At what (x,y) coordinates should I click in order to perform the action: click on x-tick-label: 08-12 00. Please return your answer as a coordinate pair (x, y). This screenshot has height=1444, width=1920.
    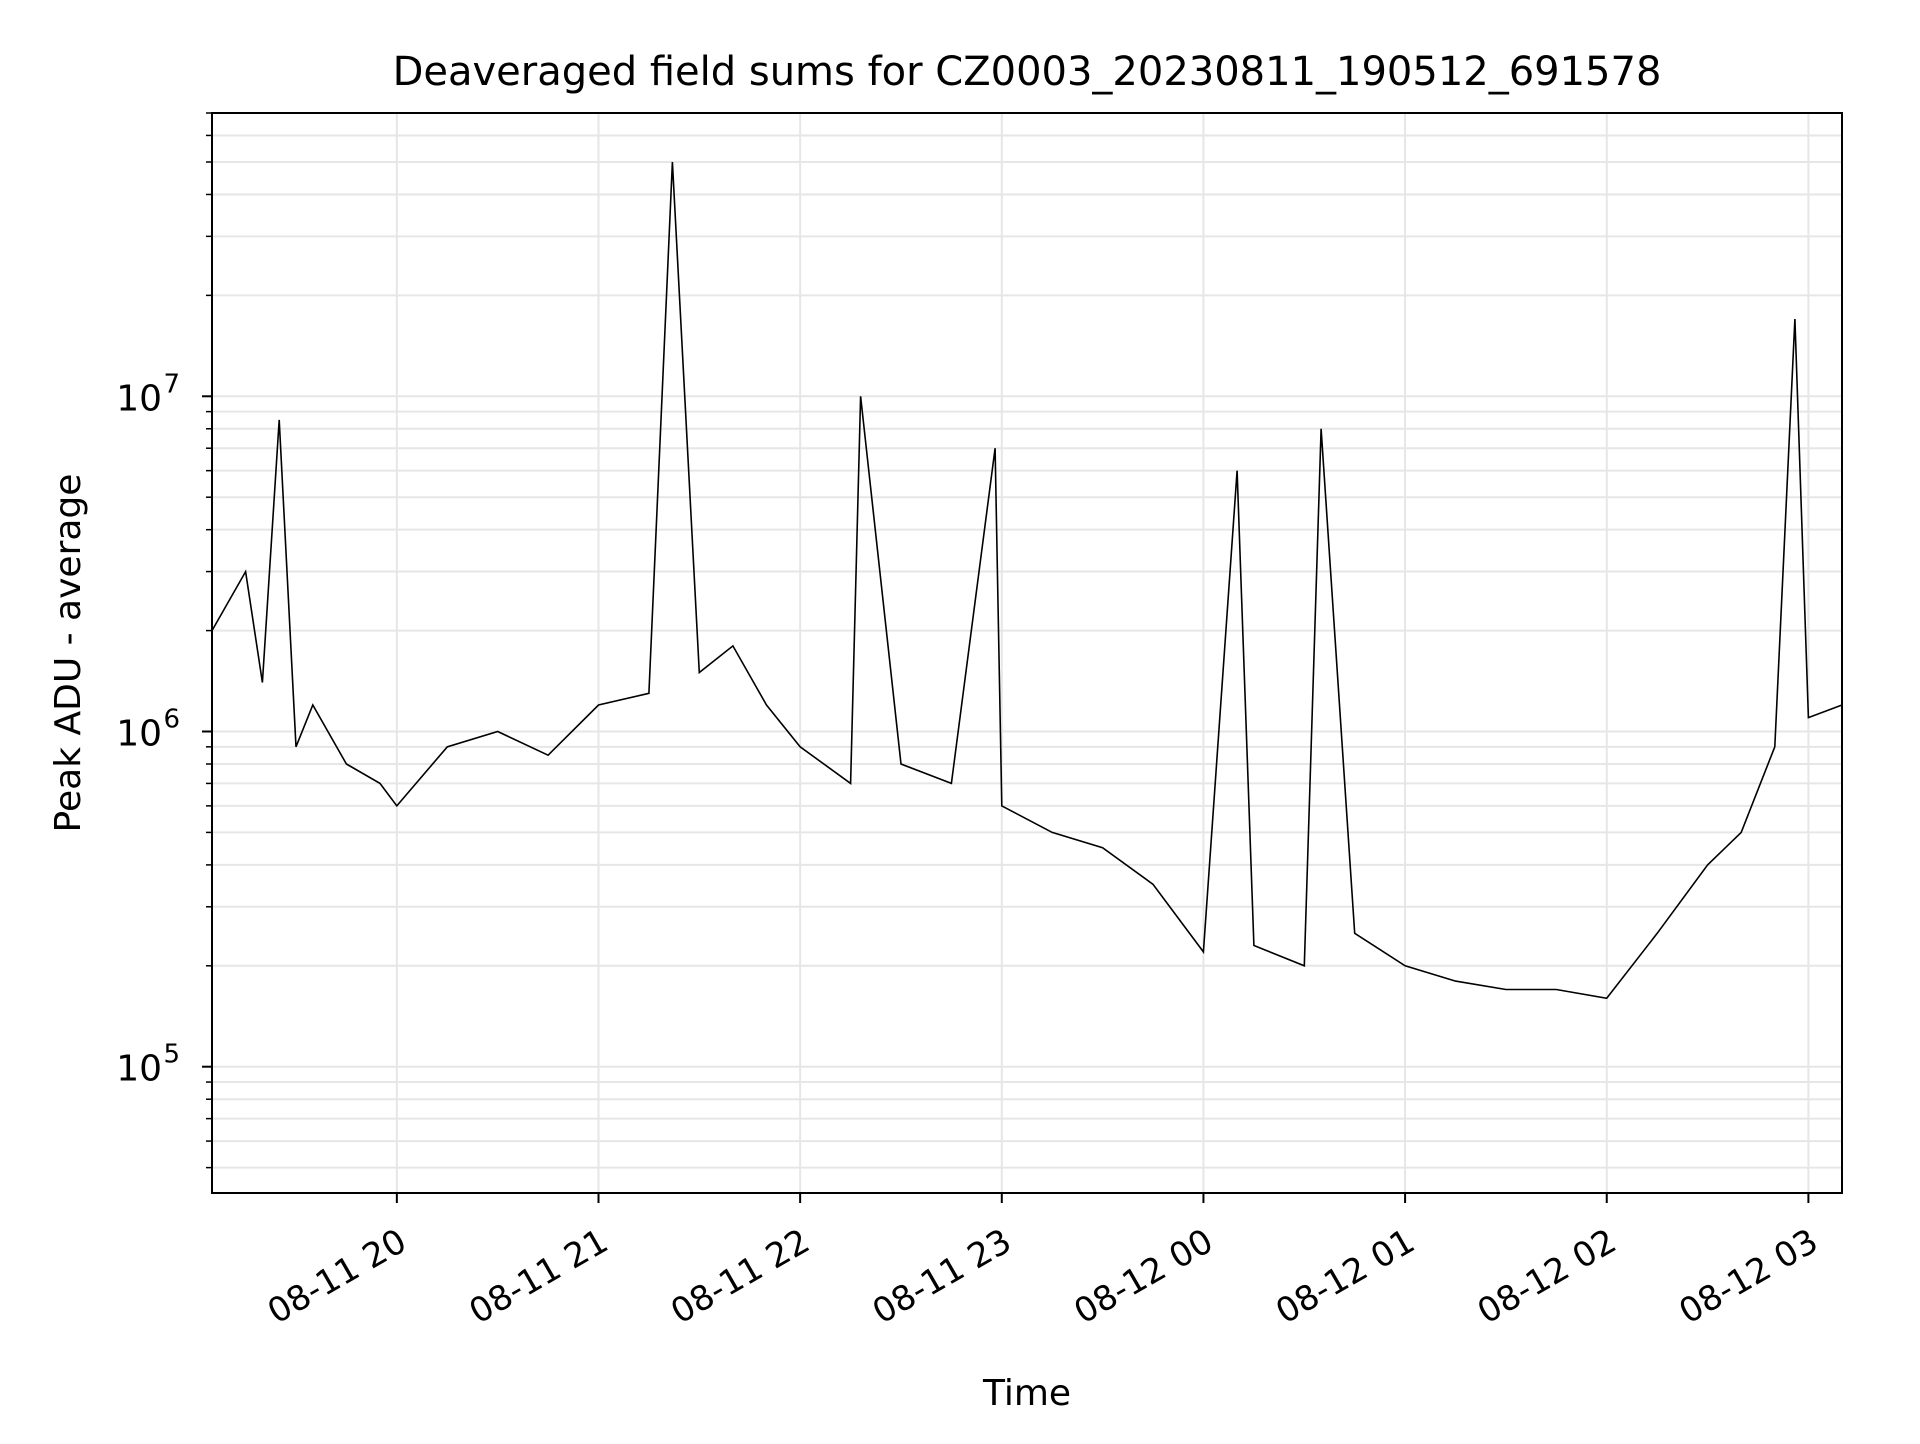
    Looking at the image, I should click on (1144, 1276).